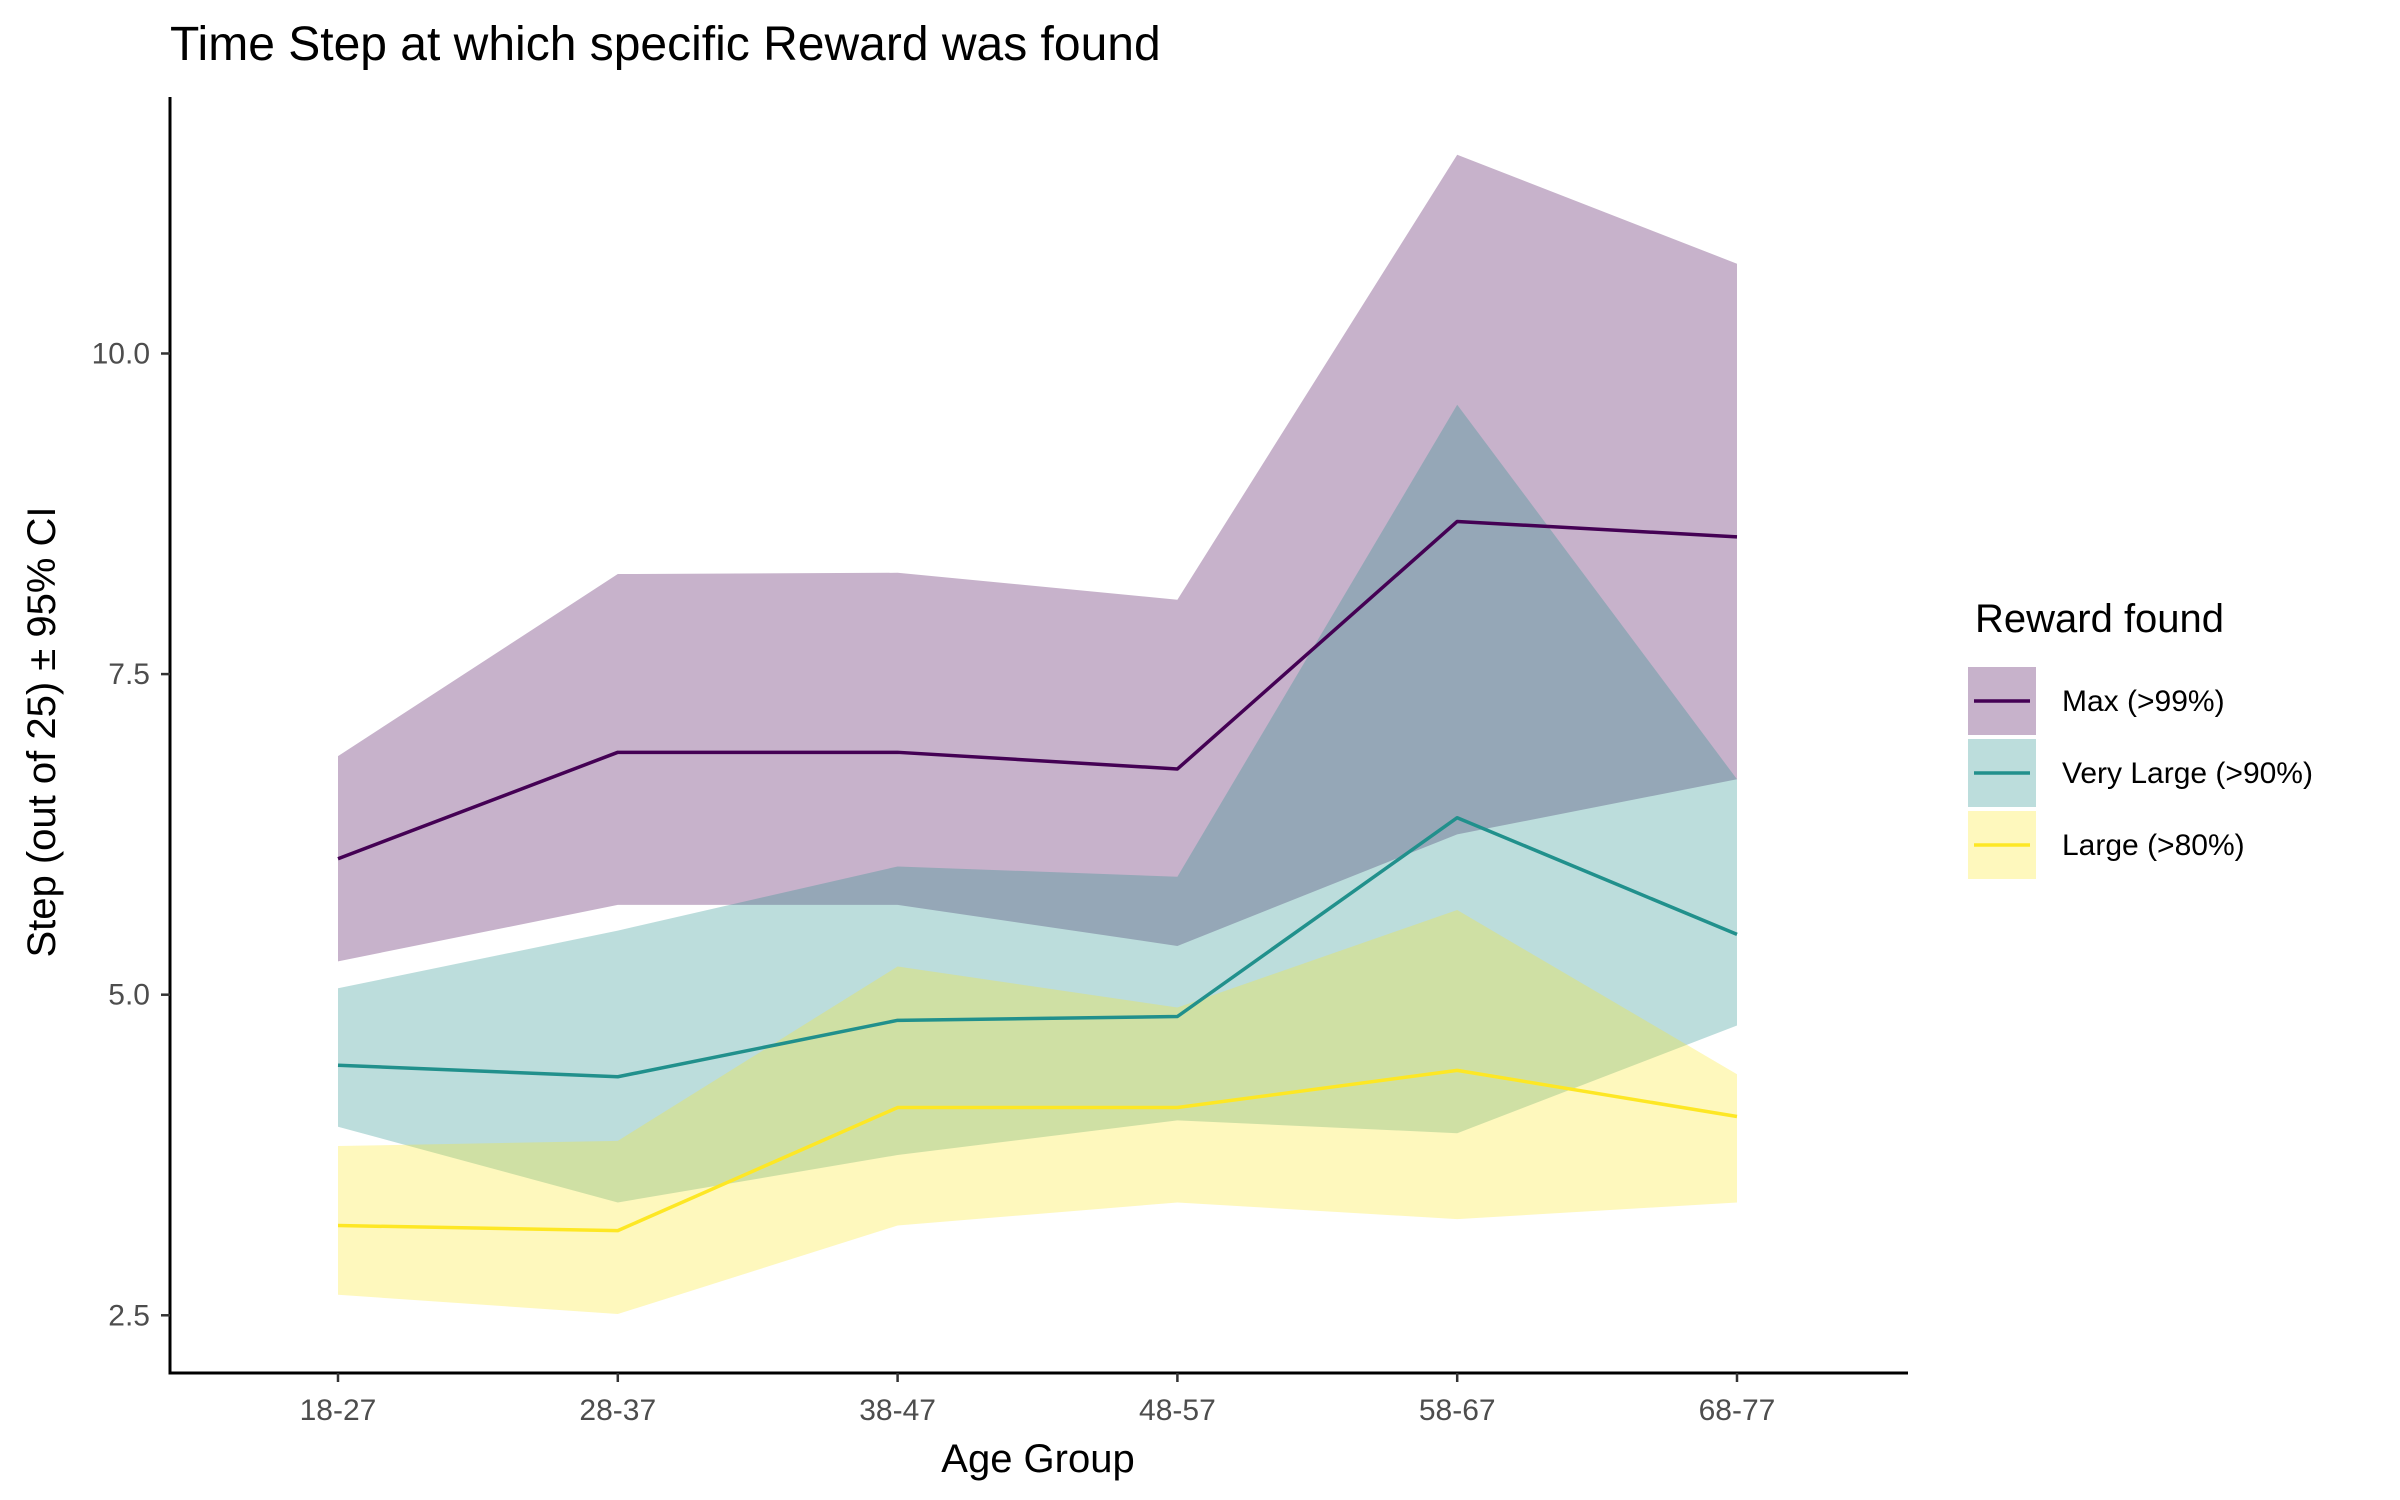 Image resolution: width=2400 pixels, height=1500 pixels. What do you see at coordinates (617, 1410) in the screenshot?
I see `x-tick-label: 28-37` at bounding box center [617, 1410].